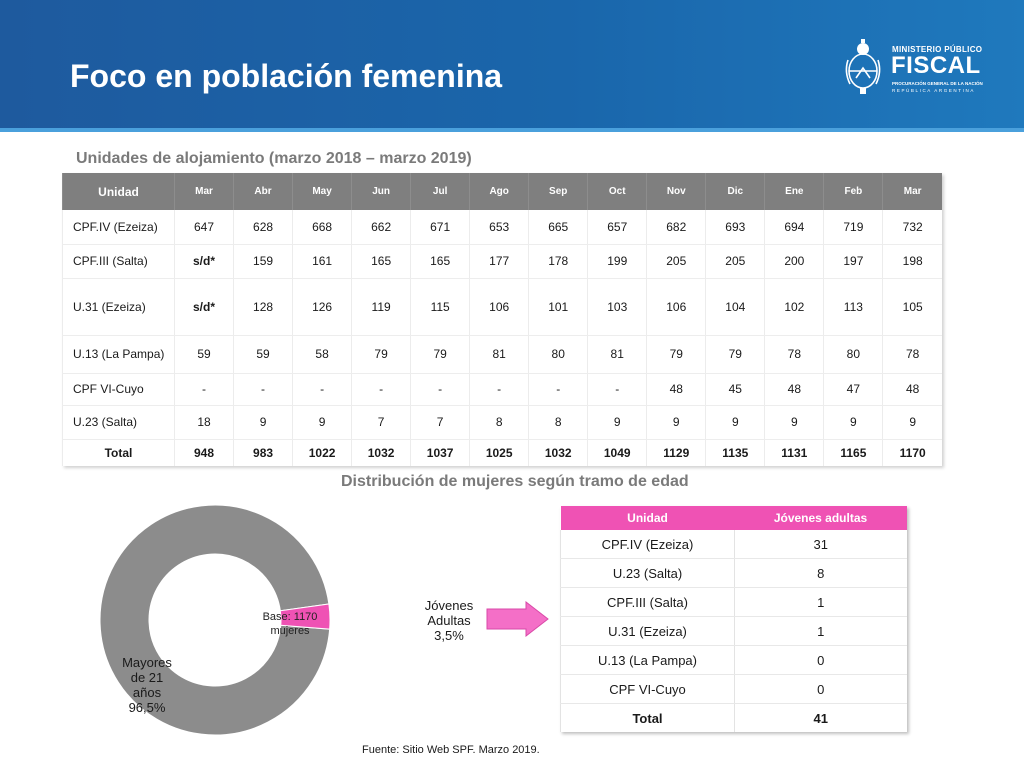  What do you see at coordinates (499, 422) in the screenshot?
I see `value-cell: 8` at bounding box center [499, 422].